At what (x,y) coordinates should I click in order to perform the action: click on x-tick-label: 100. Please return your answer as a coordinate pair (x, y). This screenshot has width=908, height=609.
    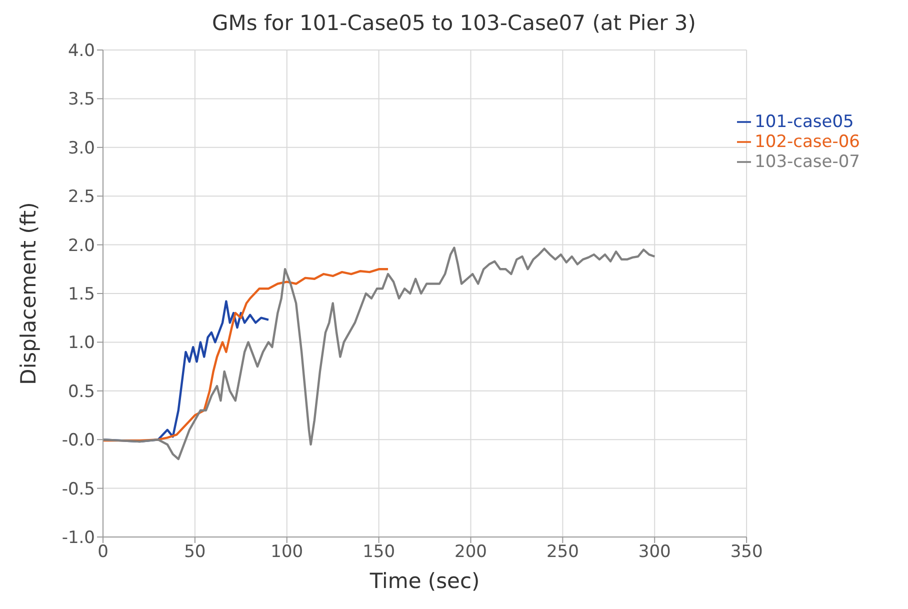
    Looking at the image, I should click on (287, 552).